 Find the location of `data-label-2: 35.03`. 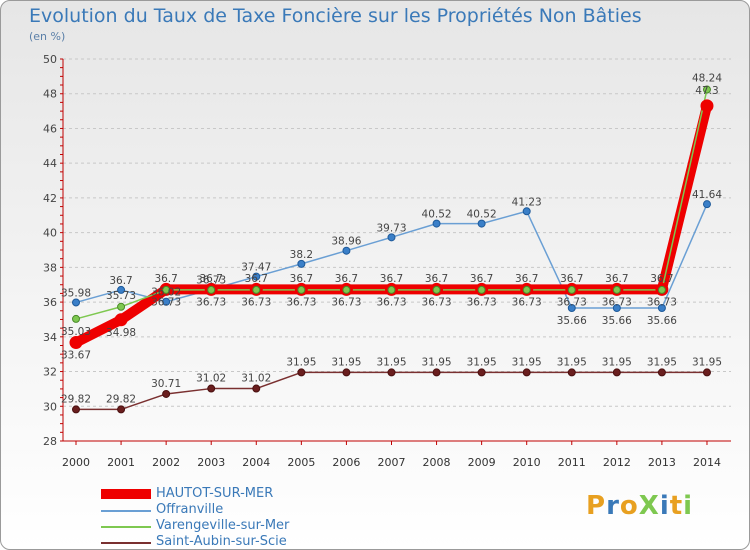

data-label-2: 35.03 is located at coordinates (76, 332).